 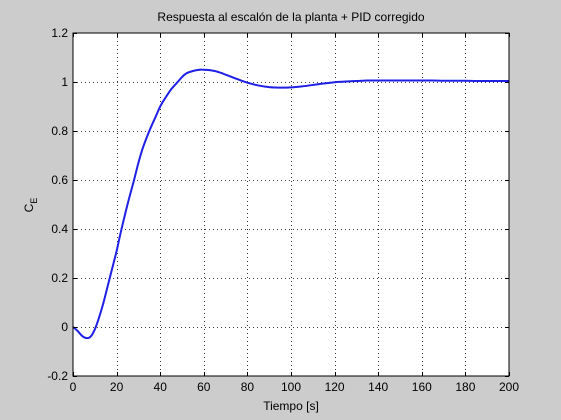 What do you see at coordinates (248, 387) in the screenshot?
I see `x-tick-label: 80` at bounding box center [248, 387].